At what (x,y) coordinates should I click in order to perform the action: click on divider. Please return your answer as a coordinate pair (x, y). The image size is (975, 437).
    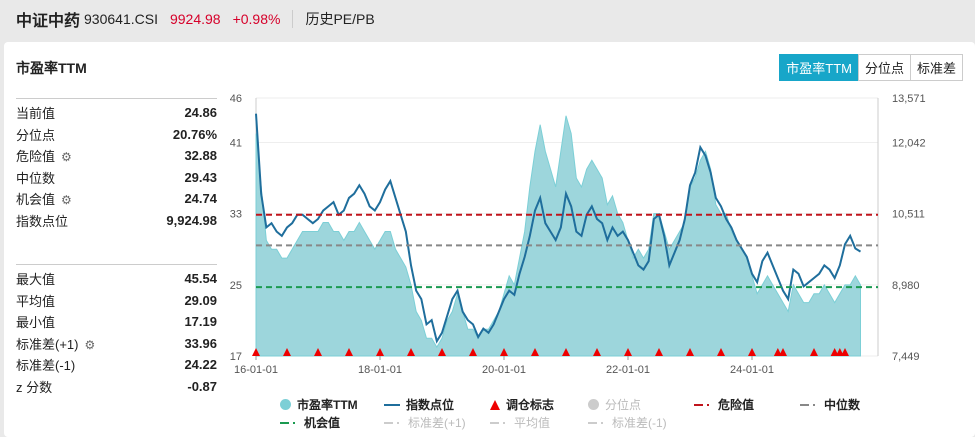
    Looking at the image, I should click on (293, 19).